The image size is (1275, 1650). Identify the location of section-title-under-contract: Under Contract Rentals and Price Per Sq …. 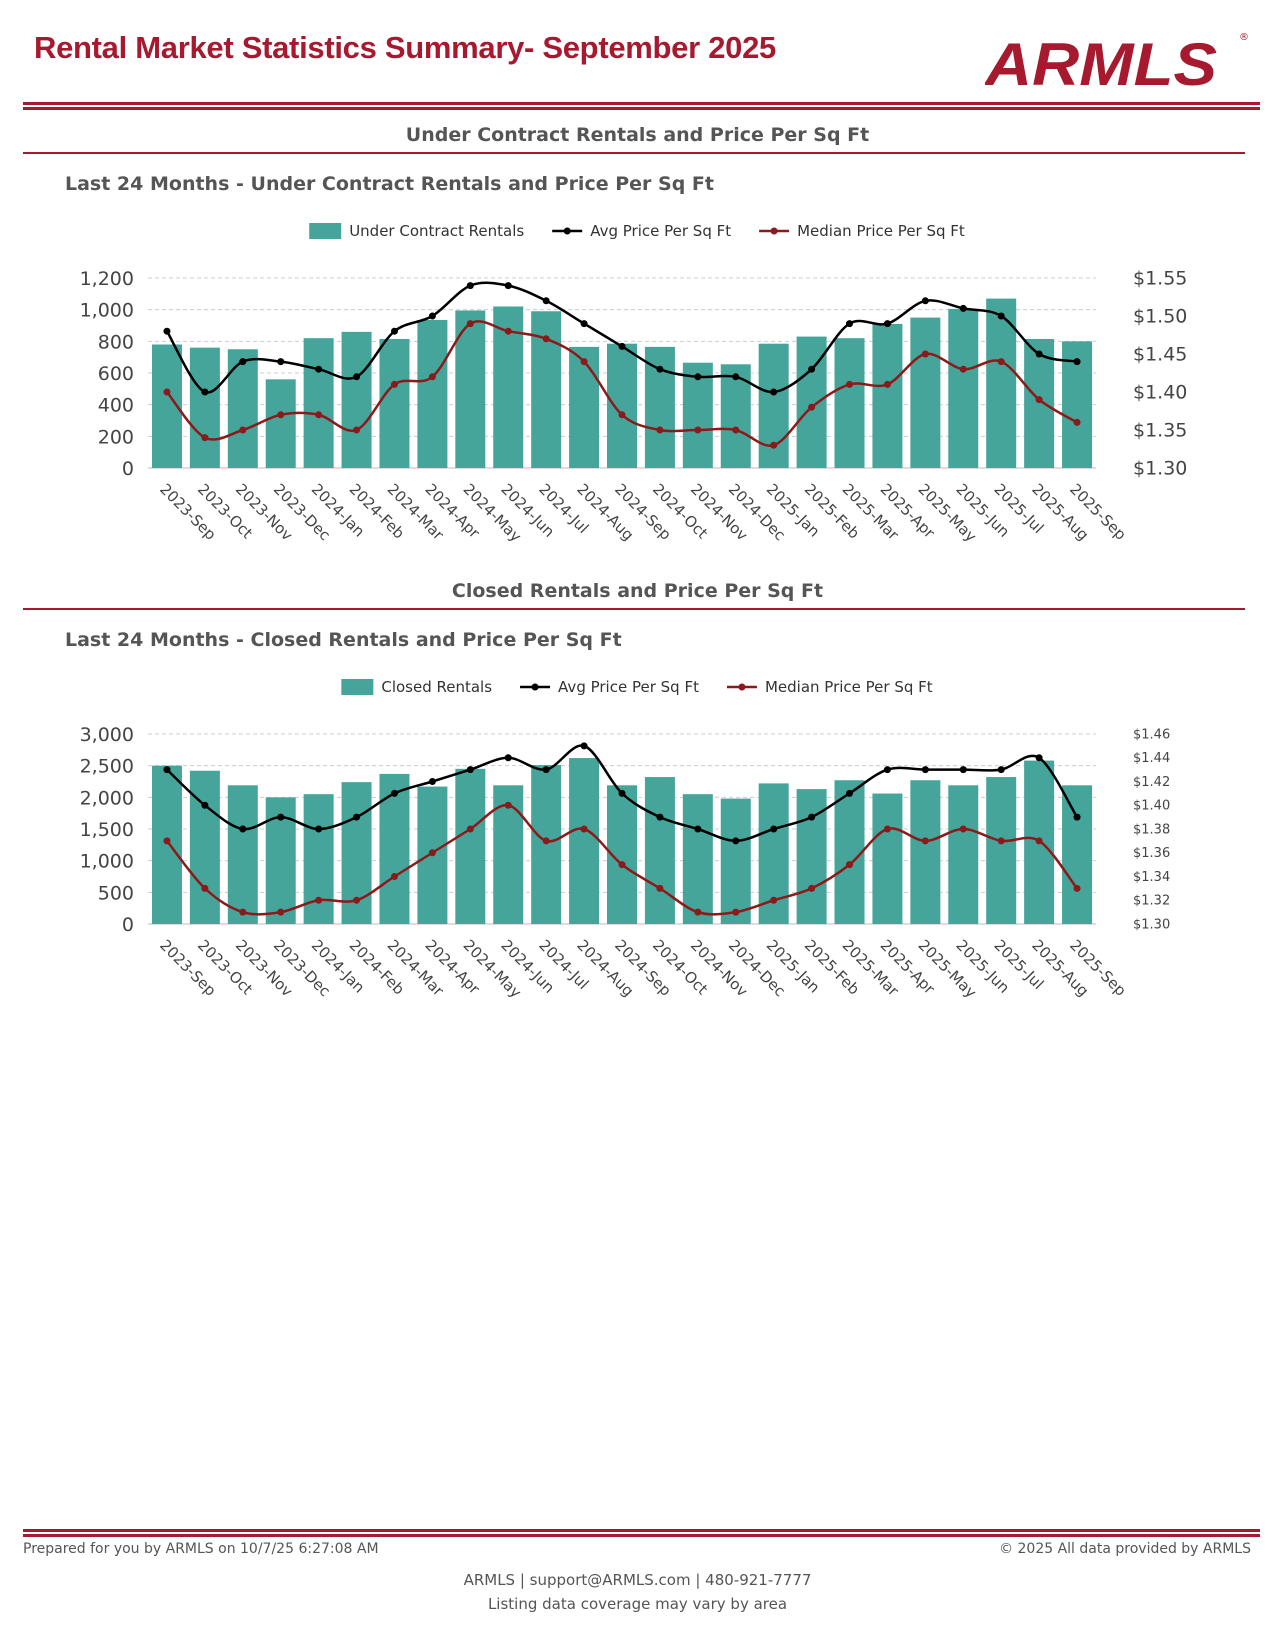
(637, 135).